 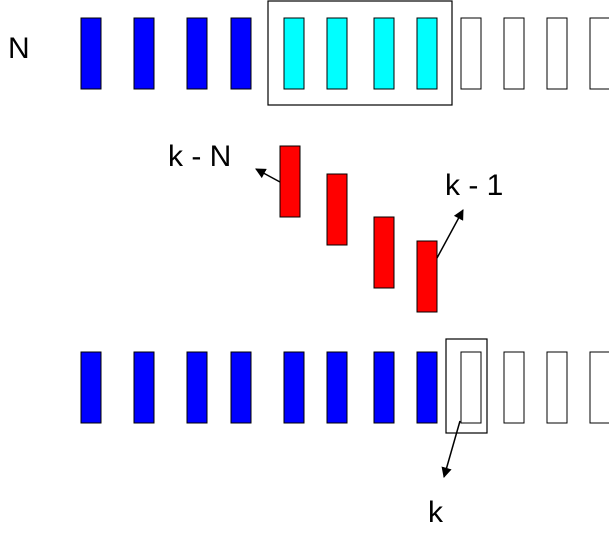 What do you see at coordinates (19, 48) in the screenshot?
I see `label-n: N` at bounding box center [19, 48].